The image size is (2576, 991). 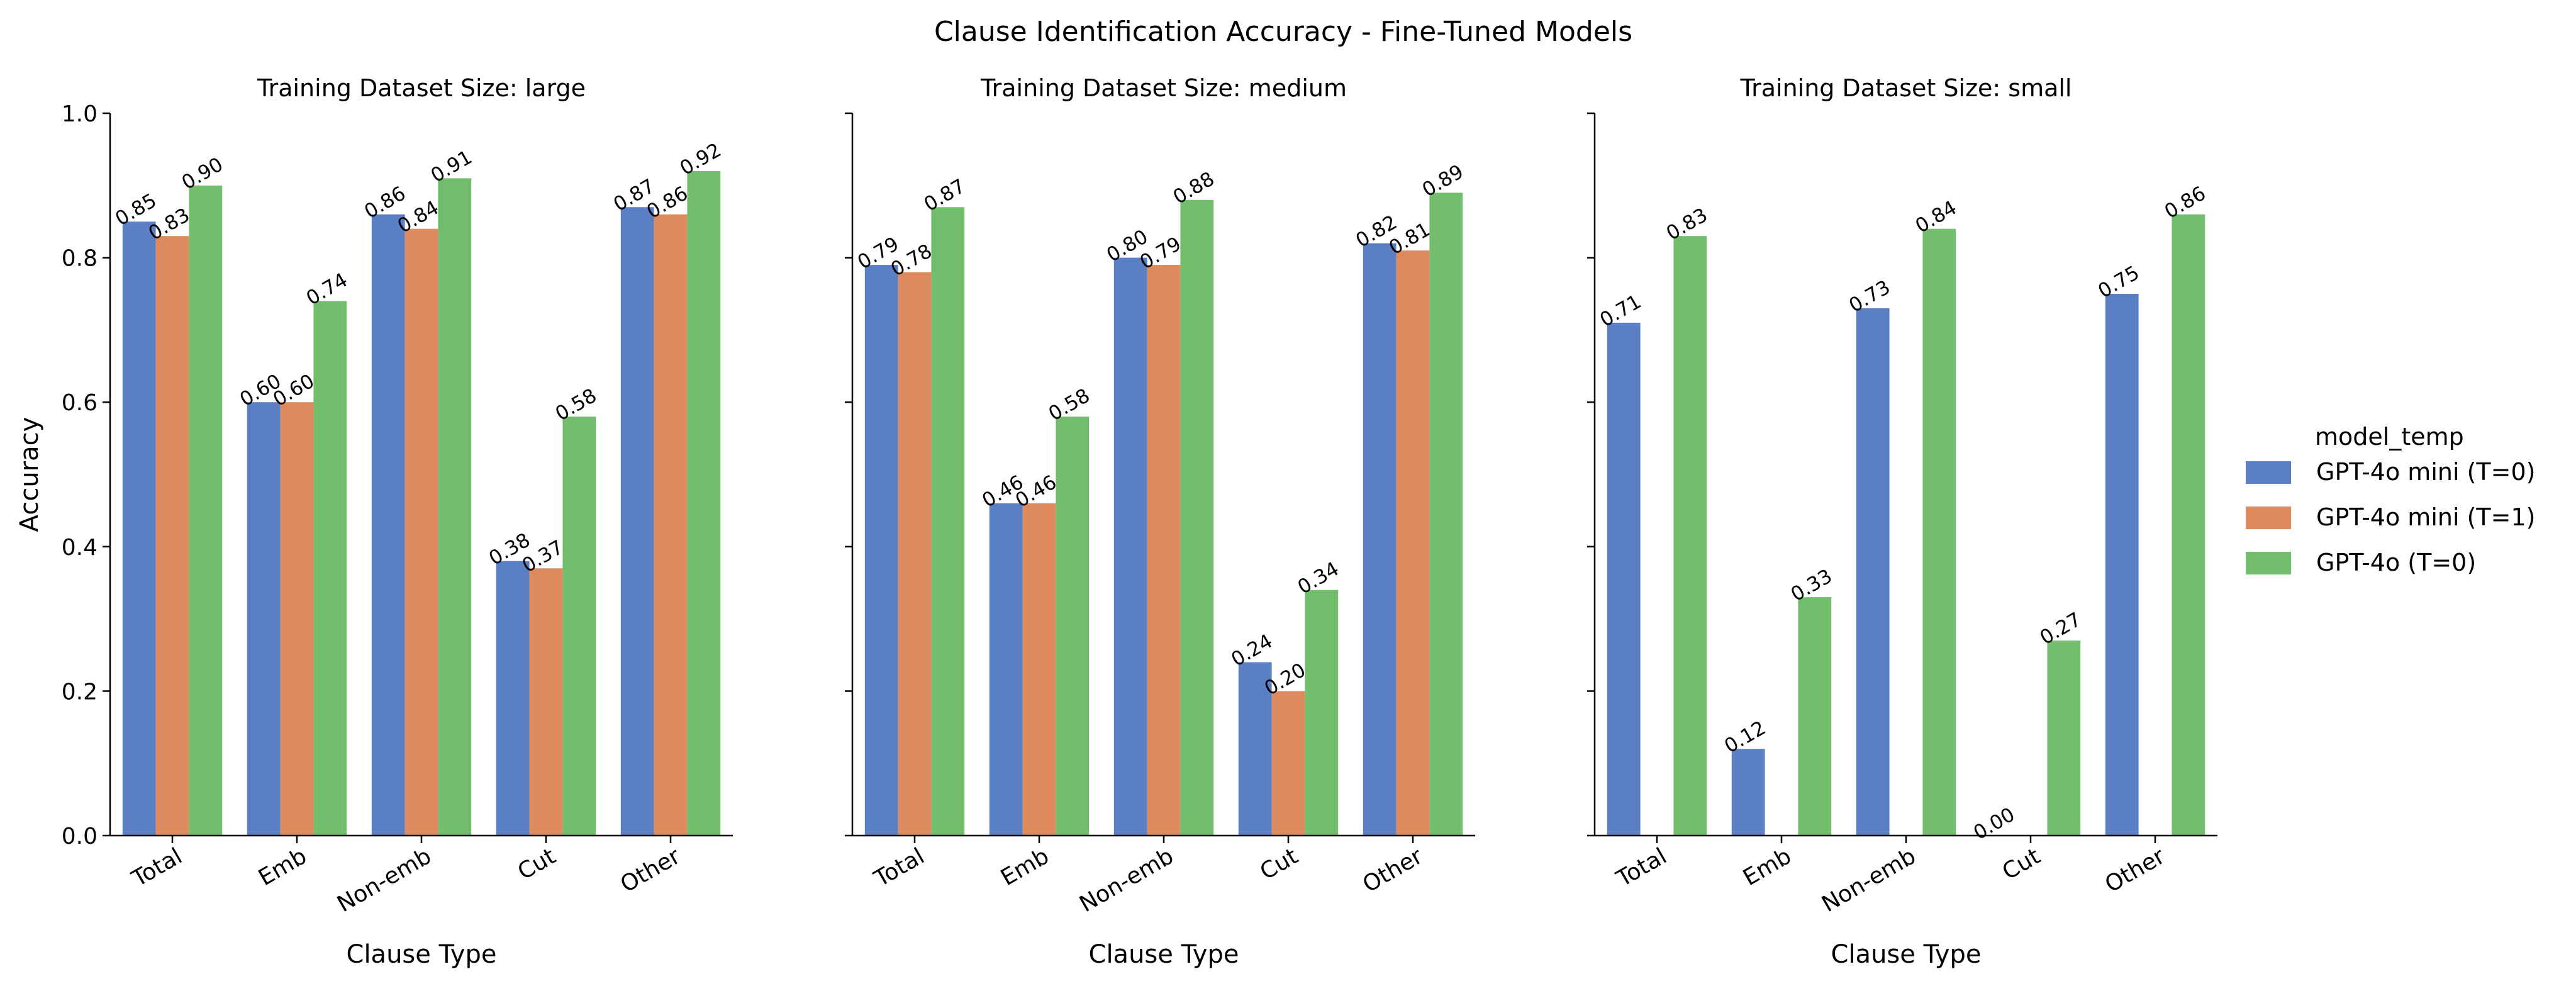 What do you see at coordinates (80, 403) in the screenshot?
I see `y-tick-label: 0.6` at bounding box center [80, 403].